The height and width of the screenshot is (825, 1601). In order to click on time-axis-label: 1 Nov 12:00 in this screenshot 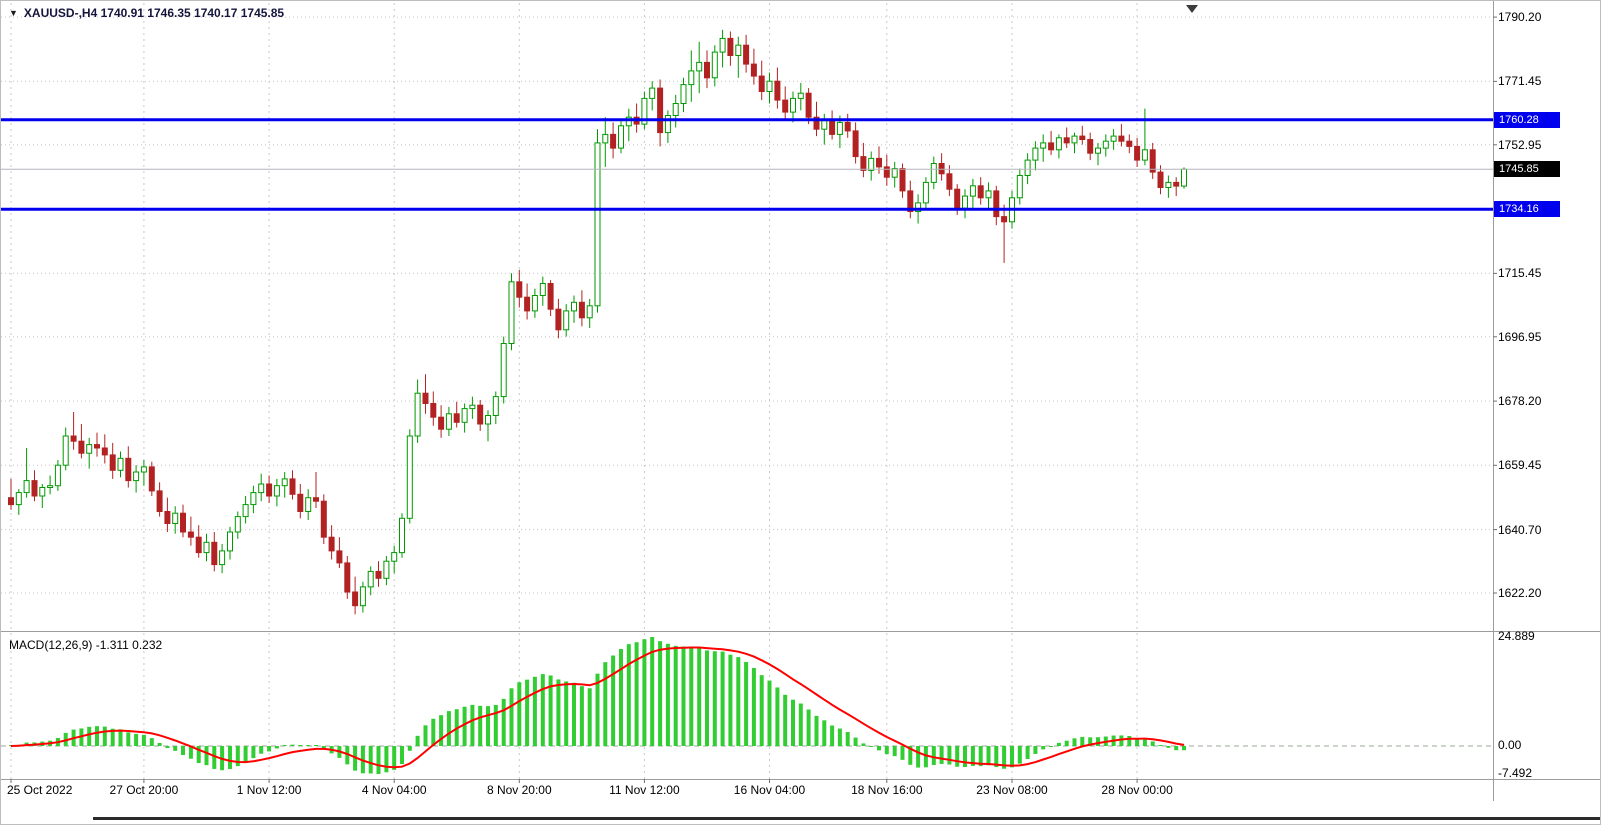, I will do `click(269, 790)`.